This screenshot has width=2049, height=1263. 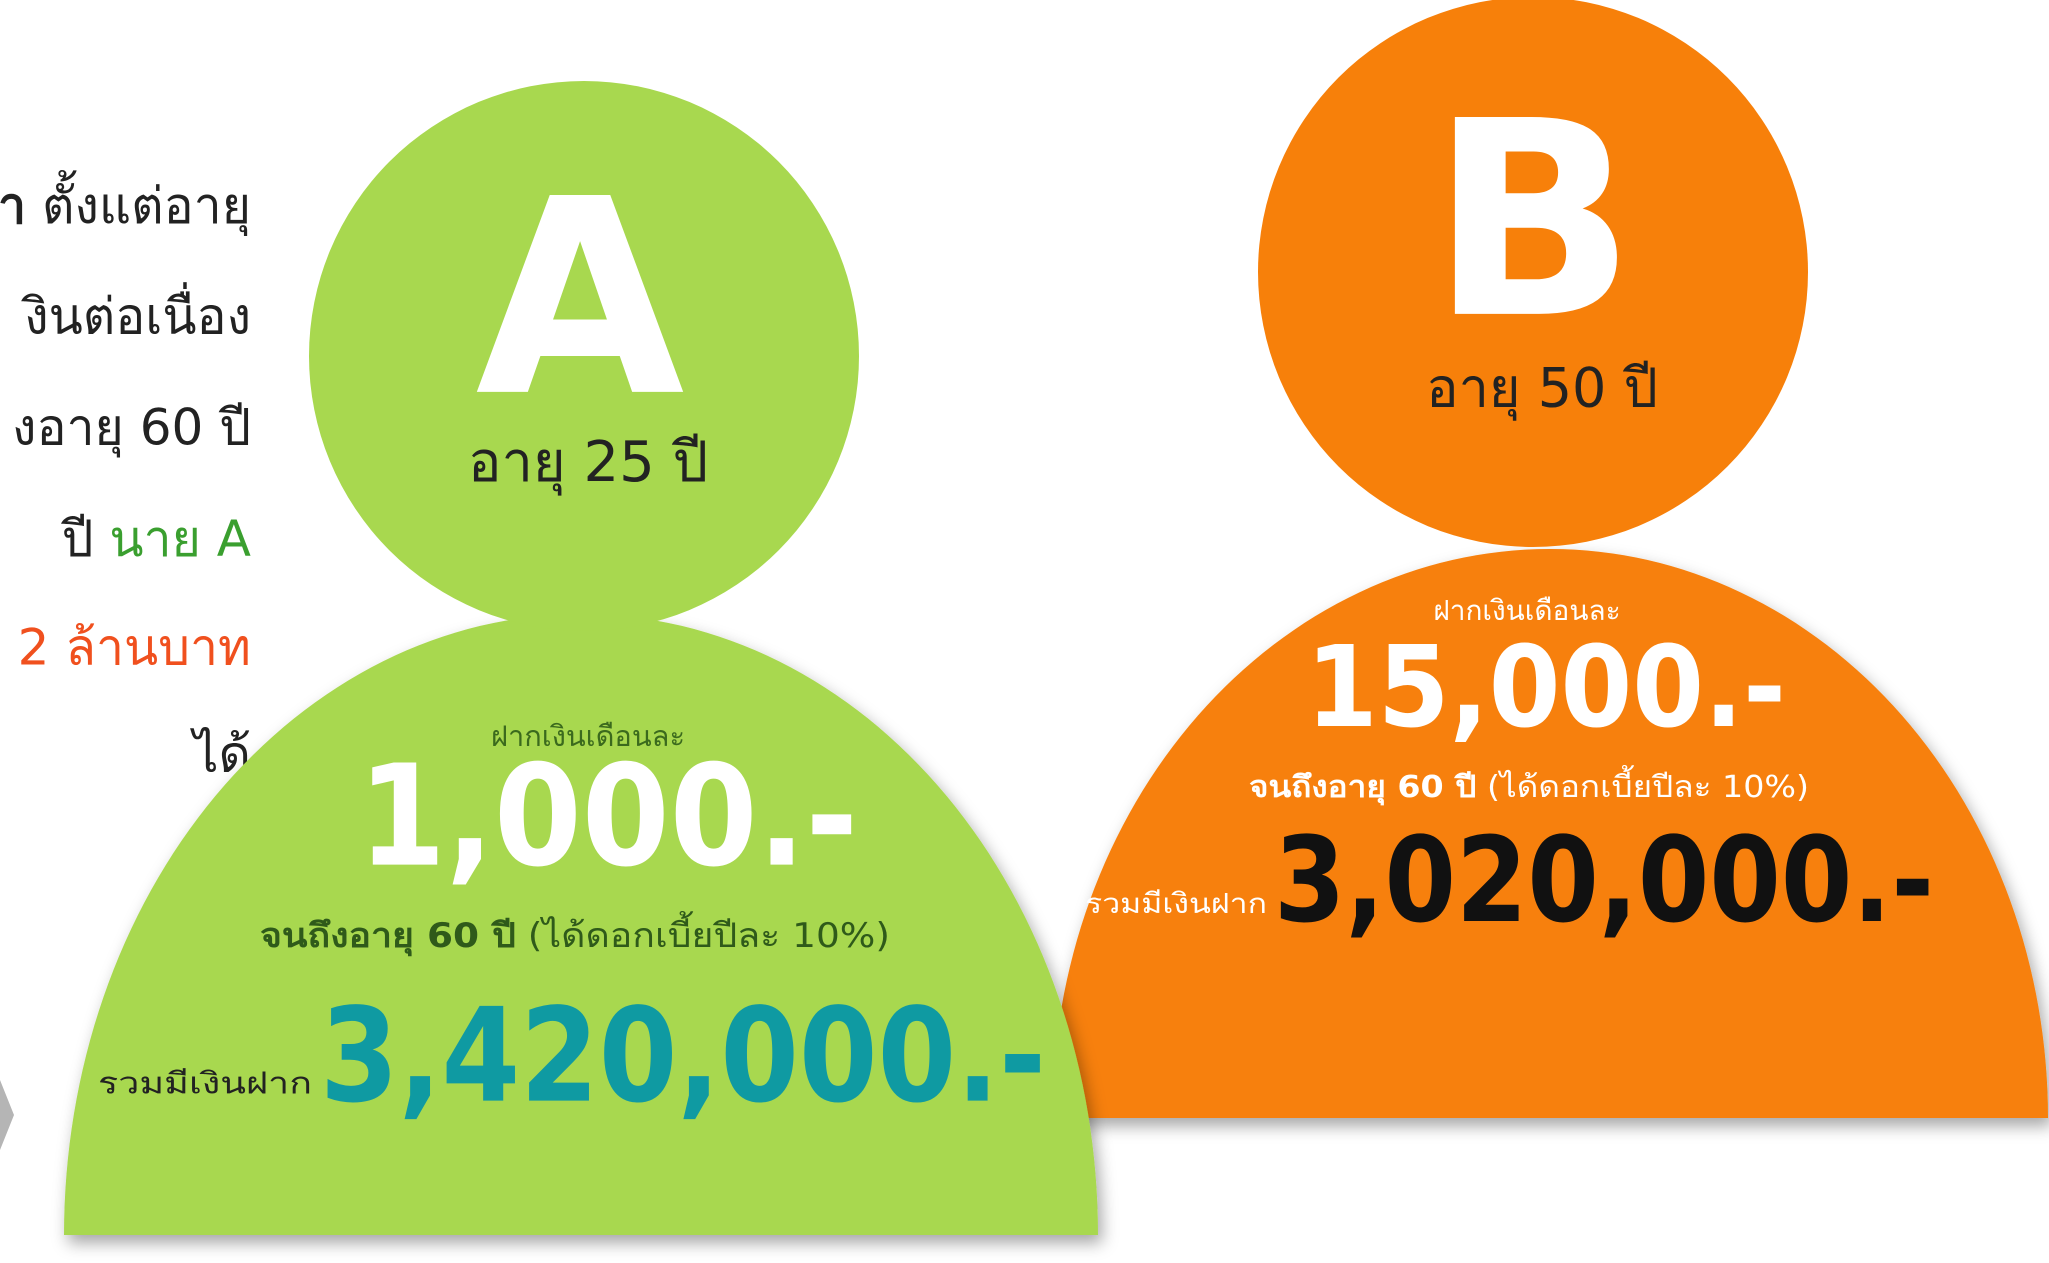 I want to click on letter: A, so click(x=581, y=298).